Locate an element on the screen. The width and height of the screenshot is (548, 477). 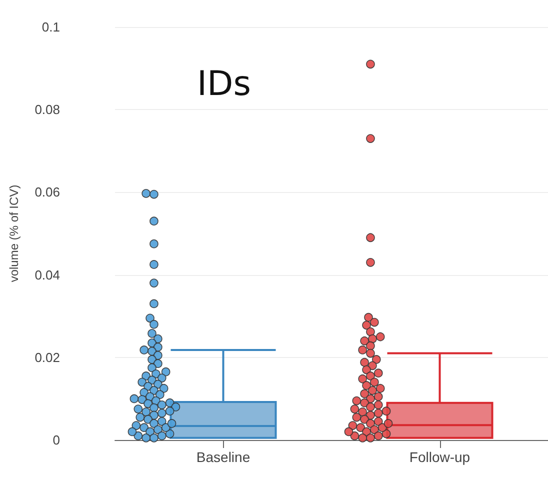
y-tick-label: 0.02 is located at coordinates (47, 357).